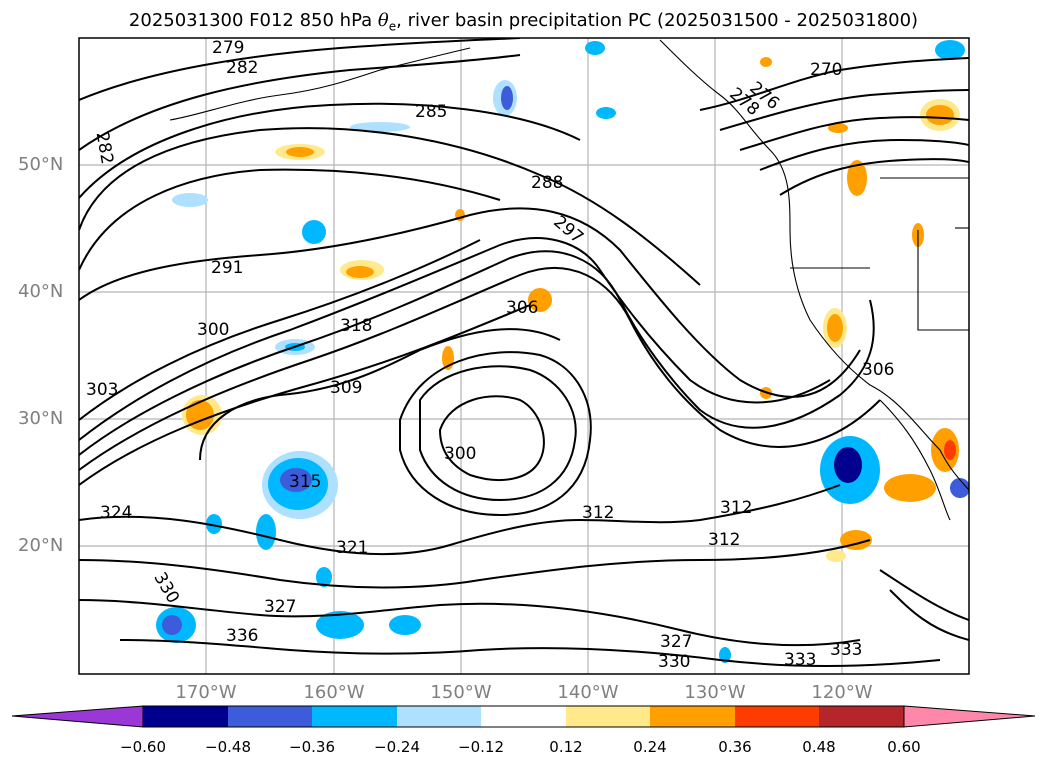 The width and height of the screenshot is (1047, 767). Describe the element at coordinates (397, 747) in the screenshot. I see `colorbar-tick: −0.24` at that location.